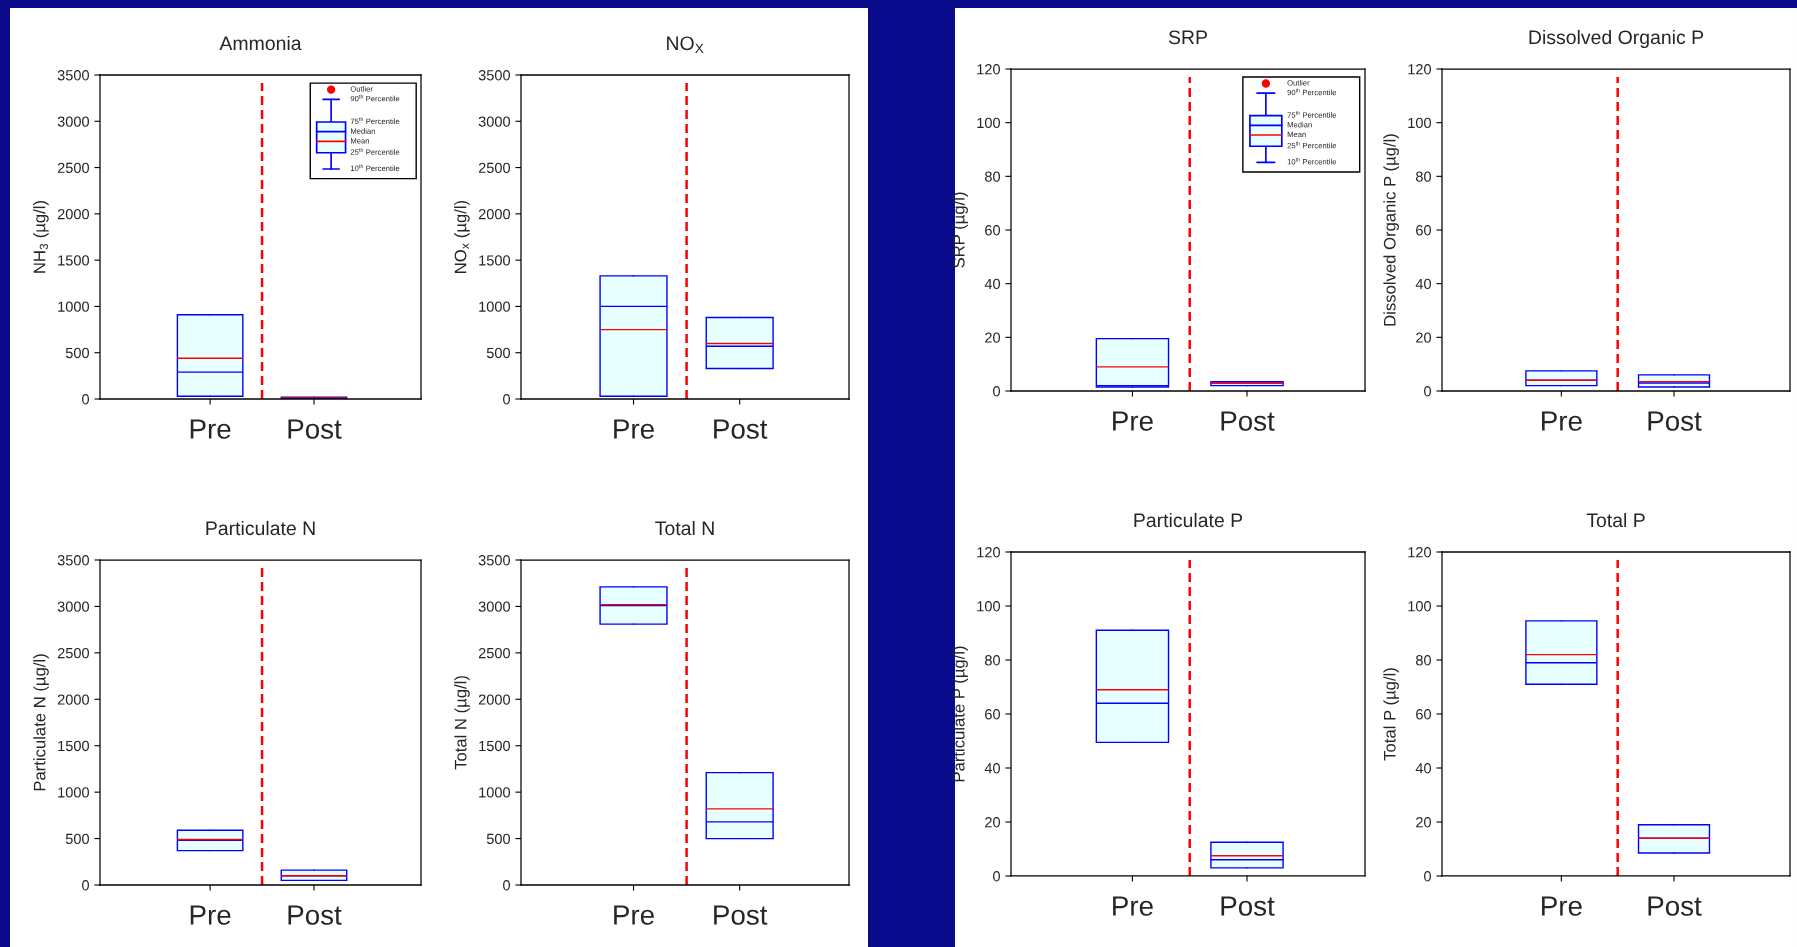 Image resolution: width=1797 pixels, height=947 pixels. What do you see at coordinates (462, 236) in the screenshot?
I see `y-axis-title: NO$_{x}$ (µg/l)` at bounding box center [462, 236].